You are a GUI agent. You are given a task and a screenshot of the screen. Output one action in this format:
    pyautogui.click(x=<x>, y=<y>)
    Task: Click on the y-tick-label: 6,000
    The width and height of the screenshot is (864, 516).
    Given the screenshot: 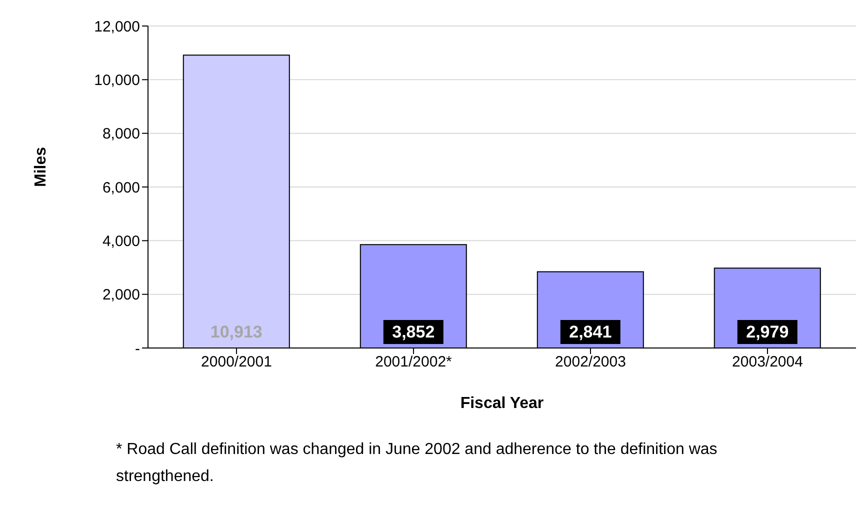 What is the action you would take?
    pyautogui.click(x=121, y=187)
    